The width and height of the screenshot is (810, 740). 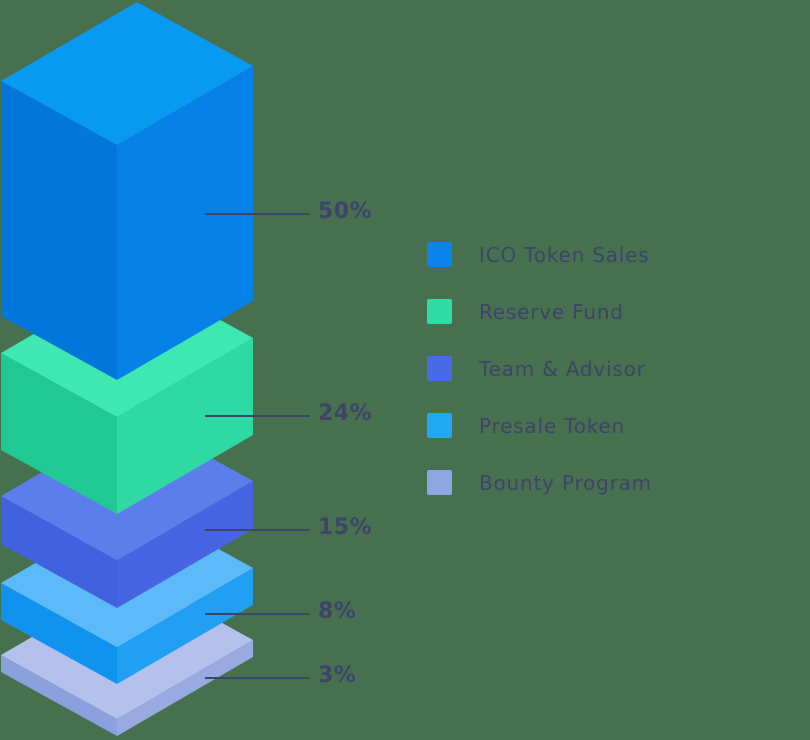 I want to click on legend-item-presale-token: Presale Token, so click(x=539, y=425).